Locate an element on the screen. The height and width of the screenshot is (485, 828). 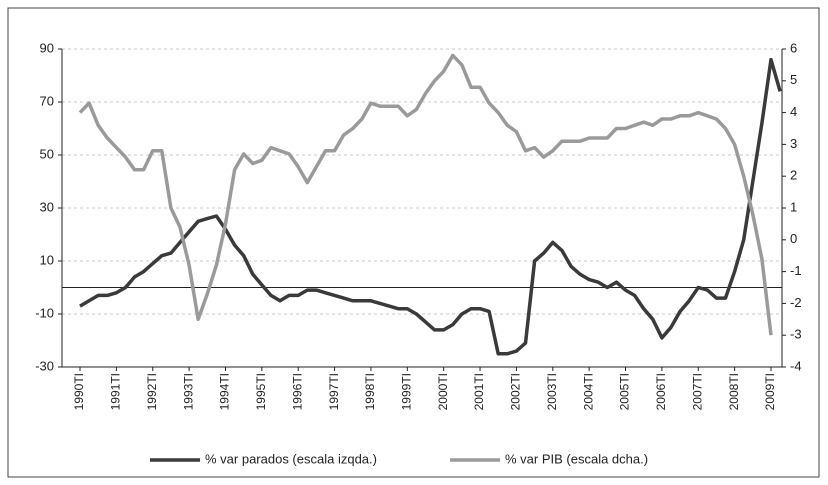
y2-tick-label: 3 is located at coordinates (793, 143).